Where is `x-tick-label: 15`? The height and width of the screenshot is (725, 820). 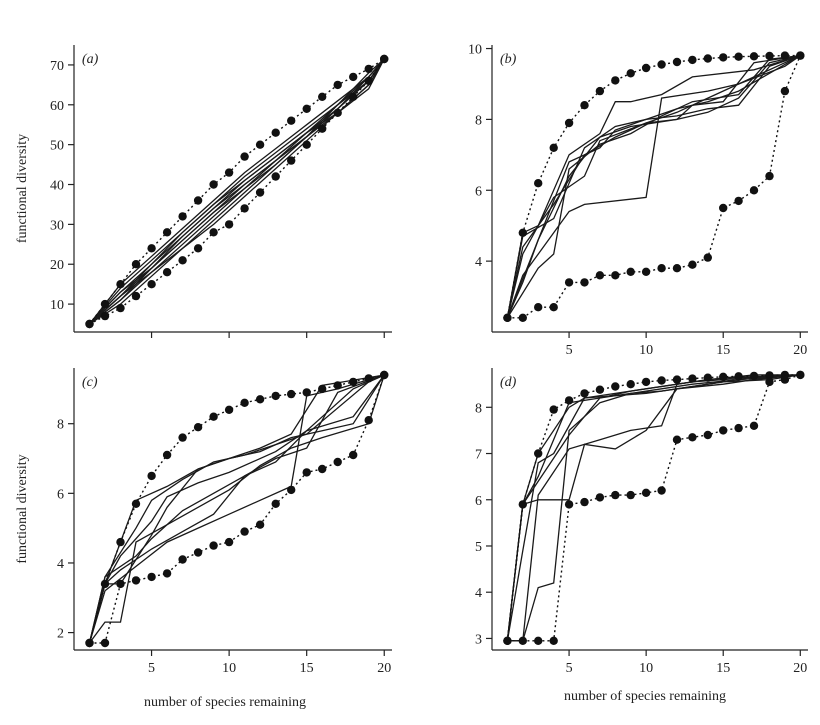
x-tick-label: 15 is located at coordinates (723, 668).